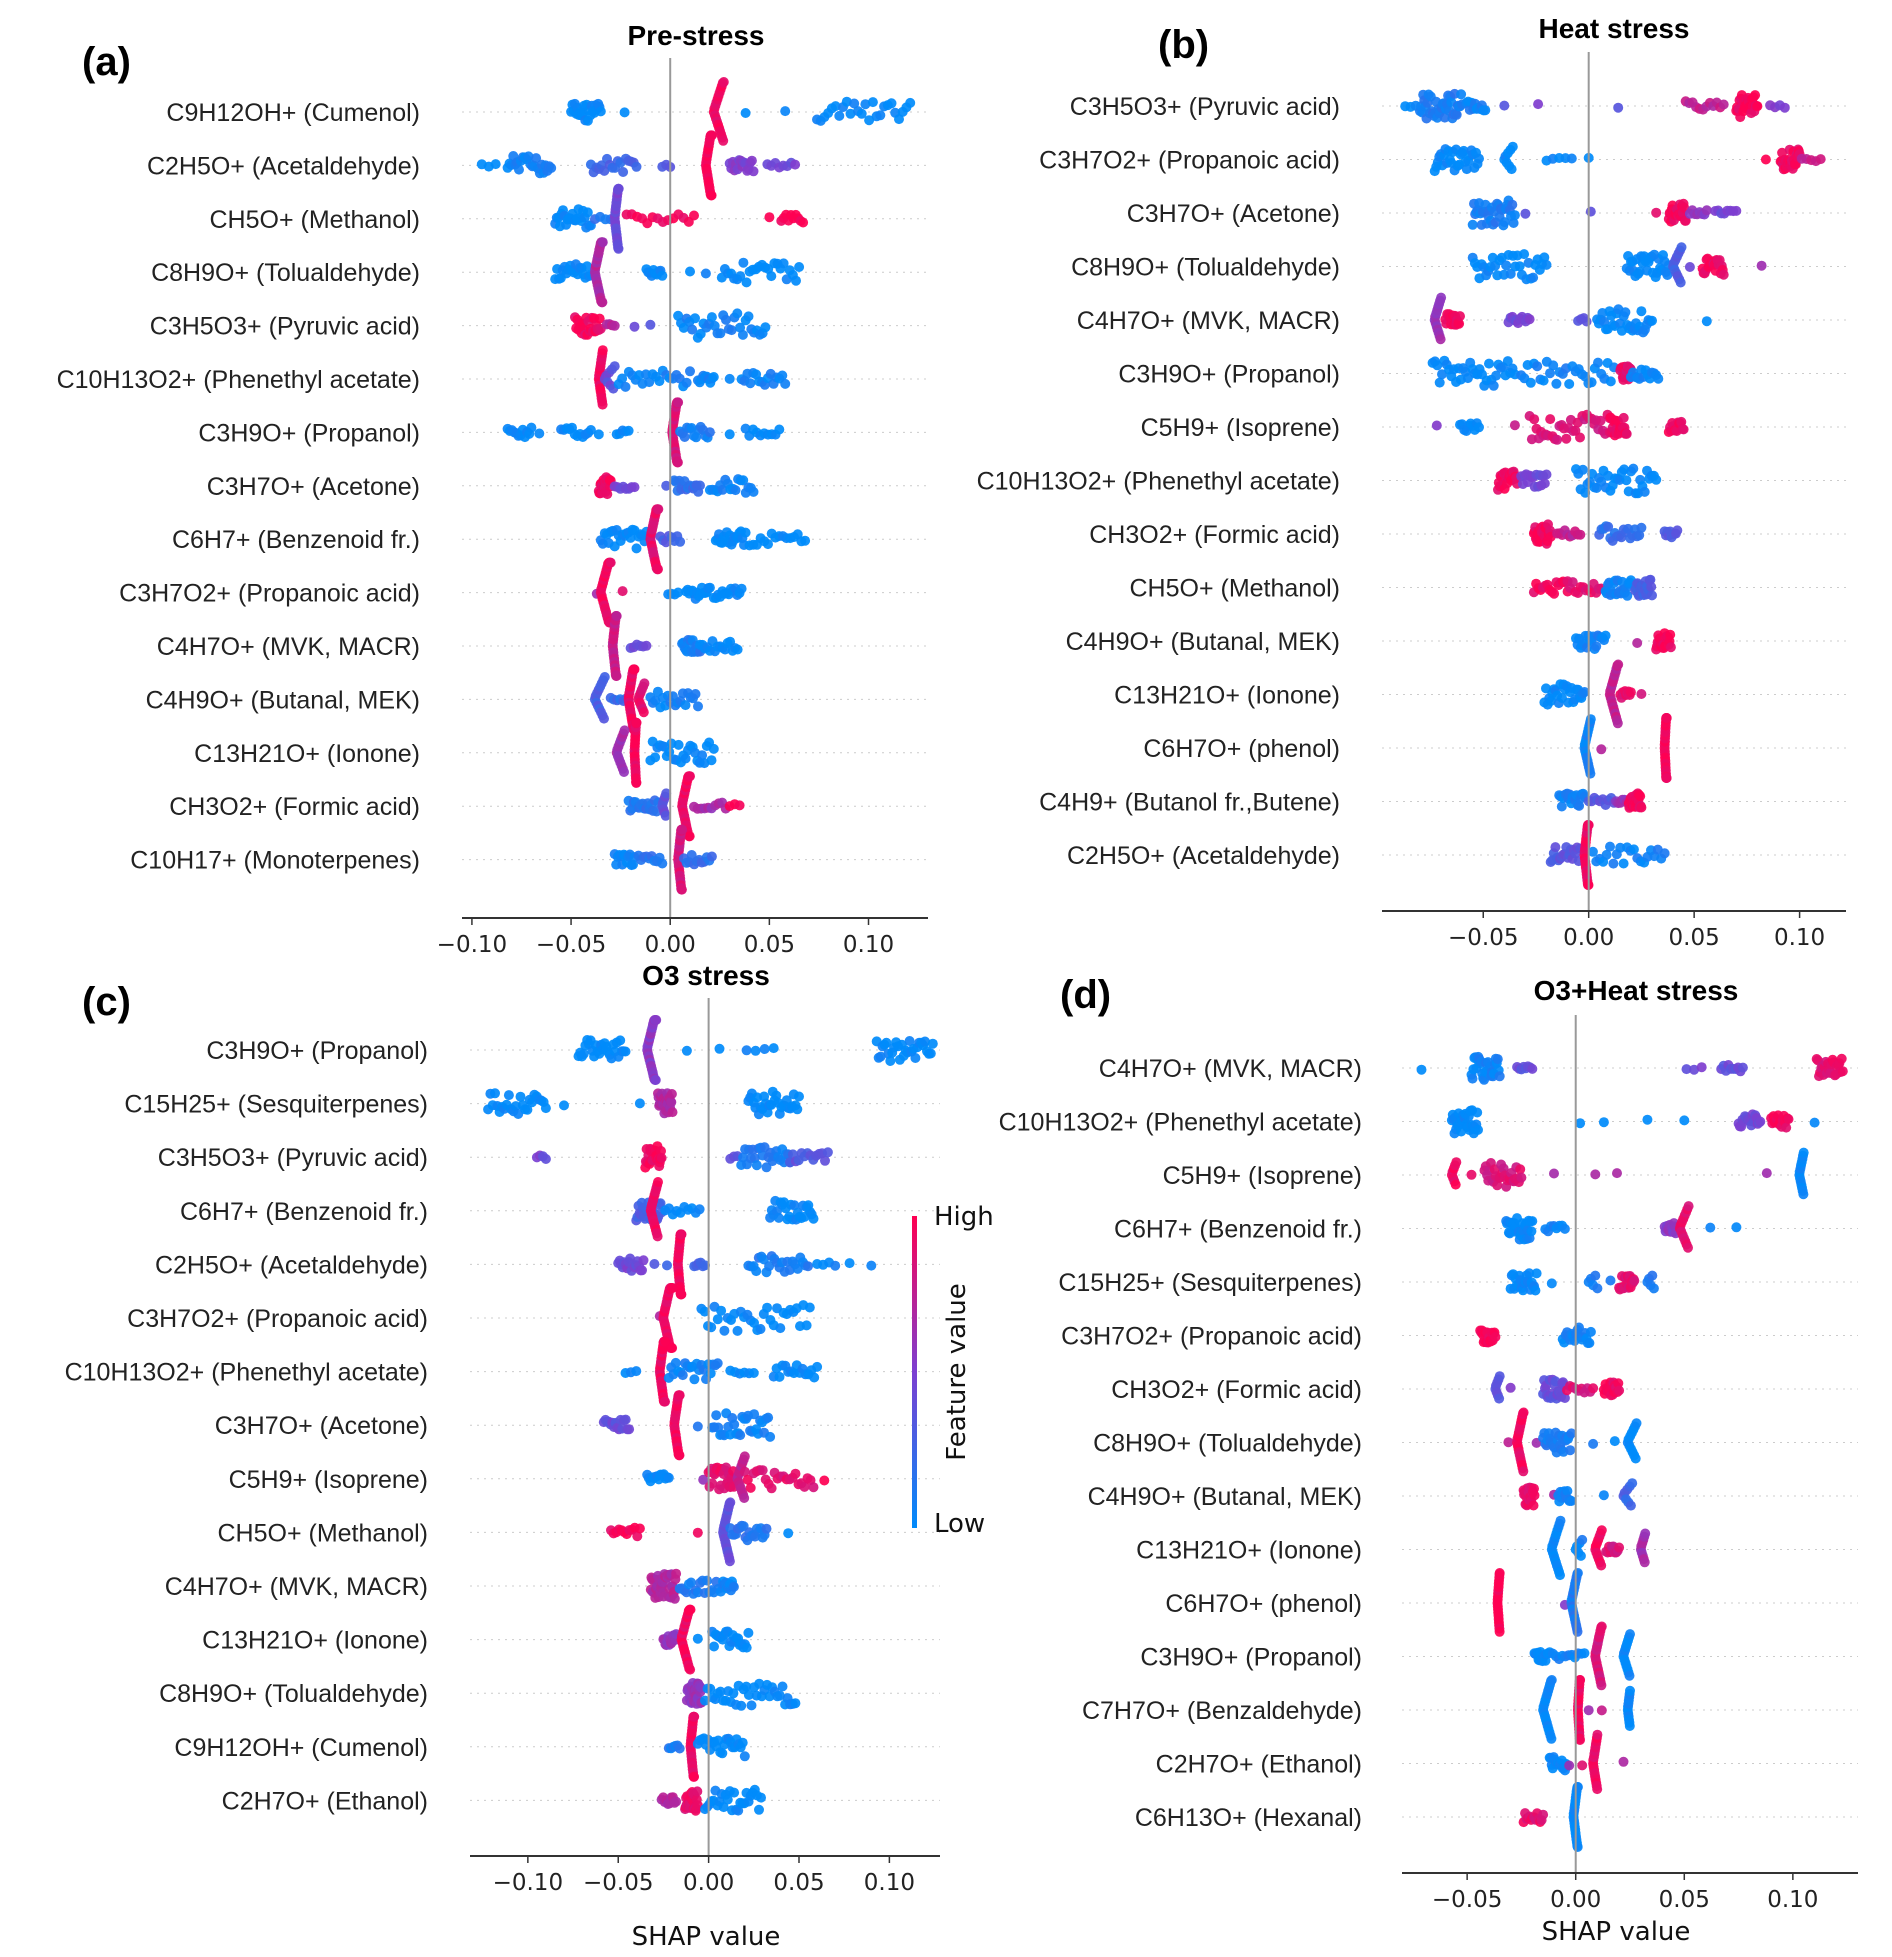 The image size is (1892, 1957). Describe the element at coordinates (1470, 1710) in the screenshot. I see `feature-row: C7H7O+ (Benzaldehyde)` at that location.